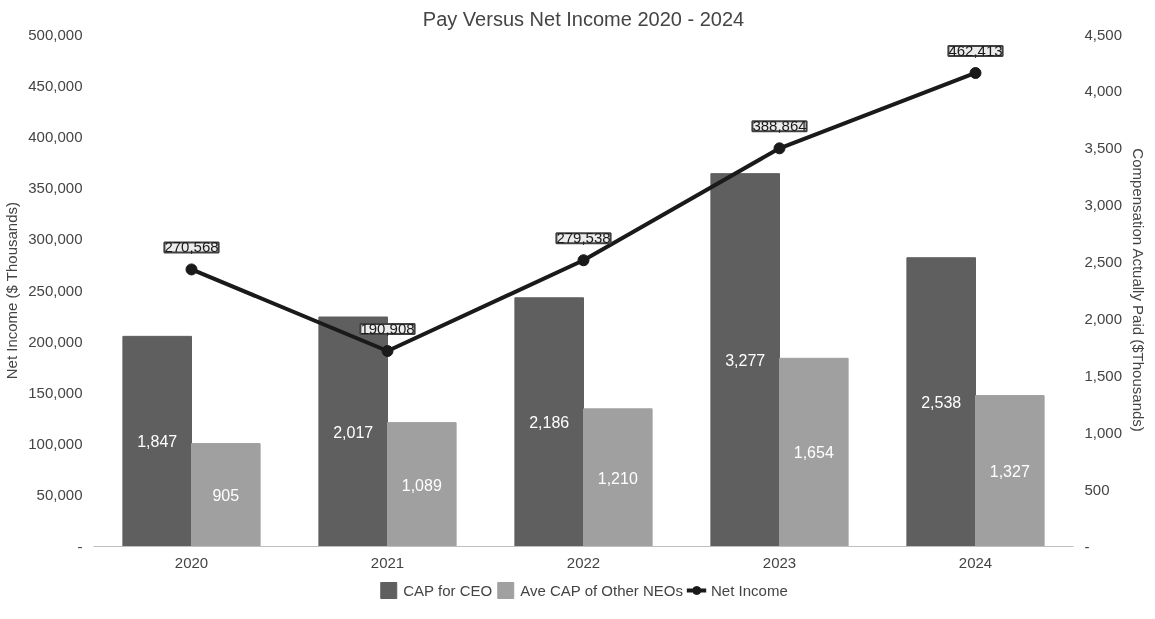 Image resolution: width=1155 pixels, height=619 pixels. I want to click on data-label: 279,538, so click(583, 238).